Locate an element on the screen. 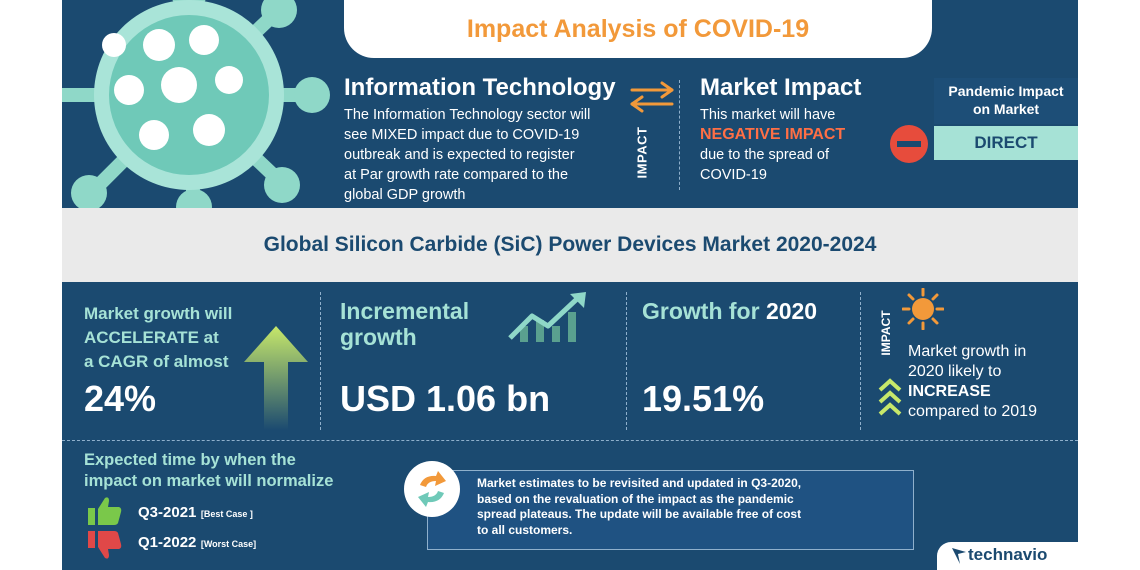  incremental-heading: Incremental growth is located at coordinates (404, 324).